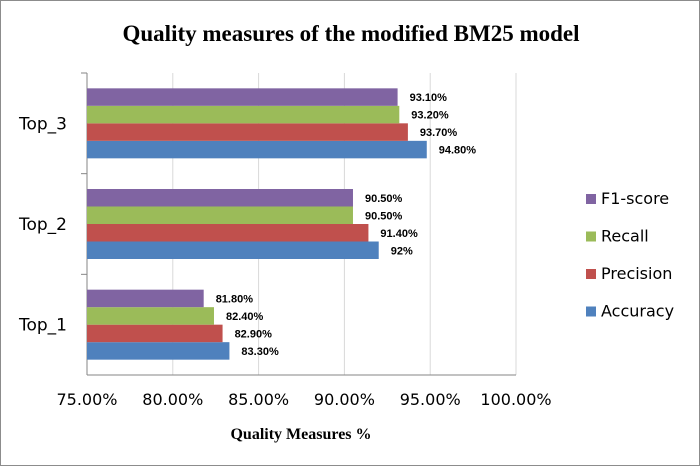  I want to click on data-label: 94.80%, so click(458, 151).